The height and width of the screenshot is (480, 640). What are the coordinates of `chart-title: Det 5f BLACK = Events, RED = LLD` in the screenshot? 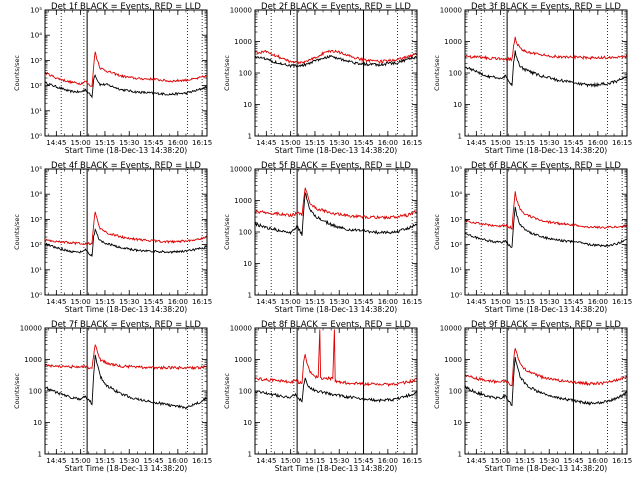 It's located at (336, 166).